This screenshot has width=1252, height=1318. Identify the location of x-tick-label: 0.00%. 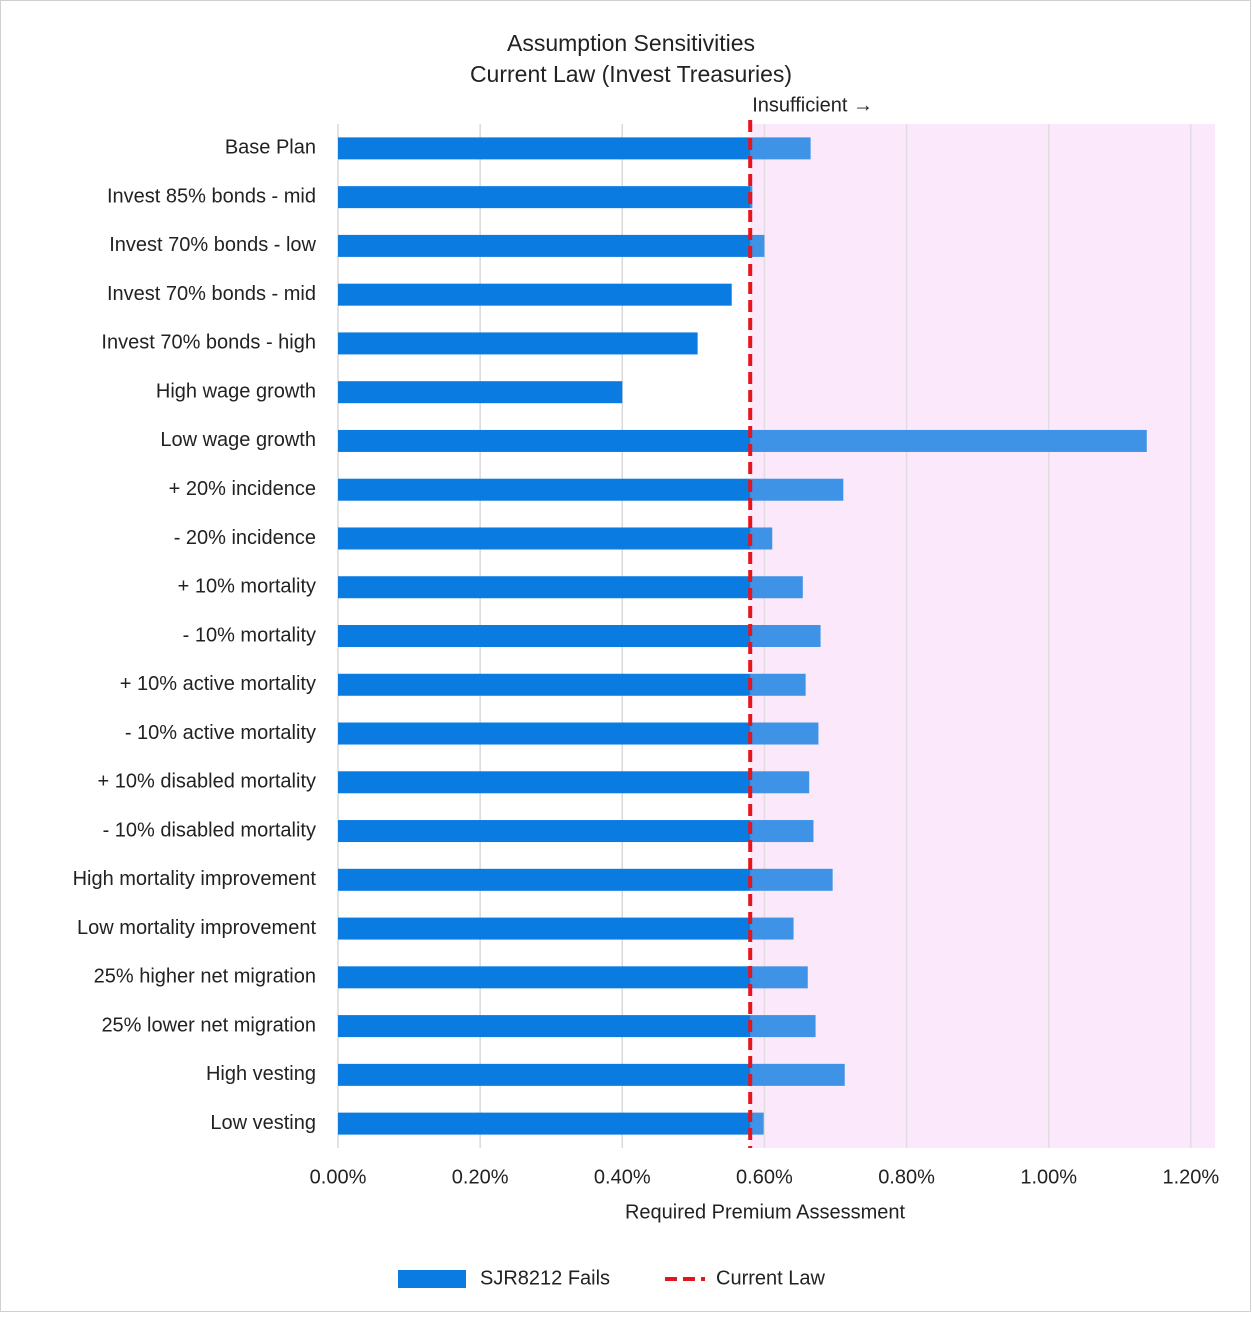
(338, 1177).